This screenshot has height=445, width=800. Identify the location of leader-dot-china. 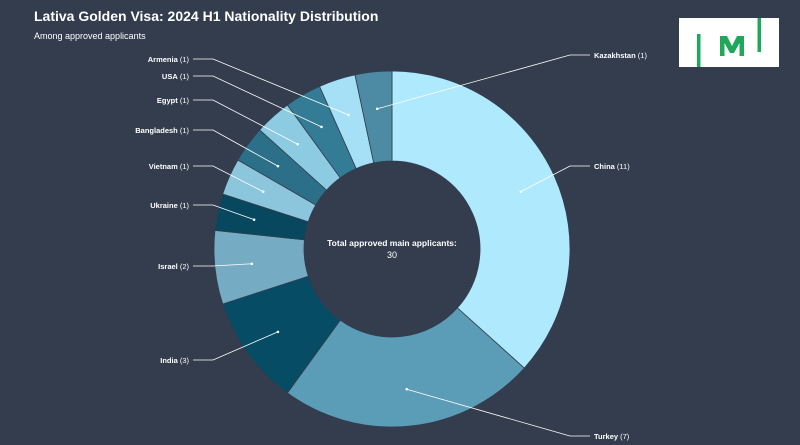
(521, 191).